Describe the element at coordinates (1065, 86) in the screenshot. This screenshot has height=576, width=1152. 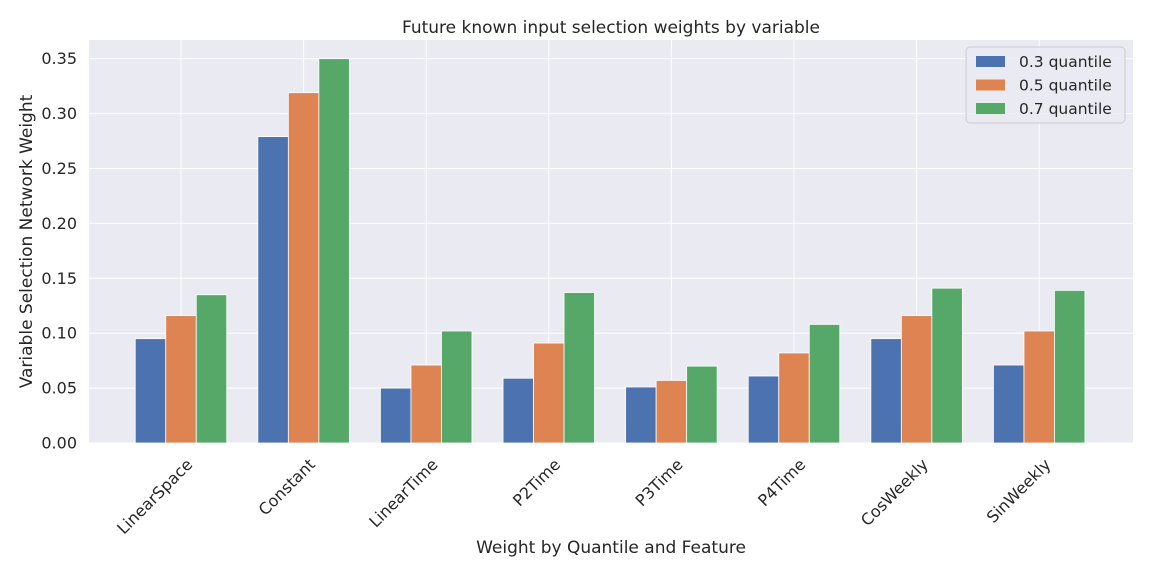
I see `legend-label: 0.5 quantile` at that location.